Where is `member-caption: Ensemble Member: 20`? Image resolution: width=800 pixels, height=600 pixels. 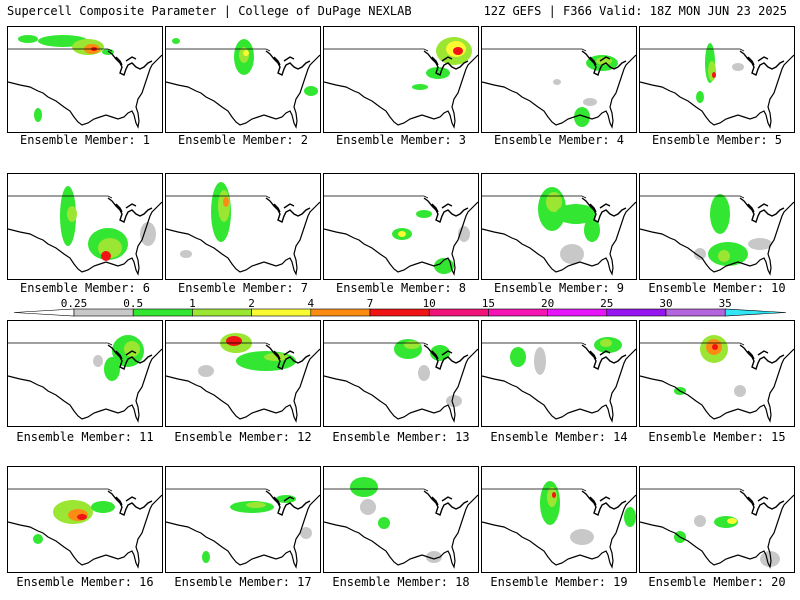
member-caption: Ensemble Member: 20 is located at coordinates (717, 582).